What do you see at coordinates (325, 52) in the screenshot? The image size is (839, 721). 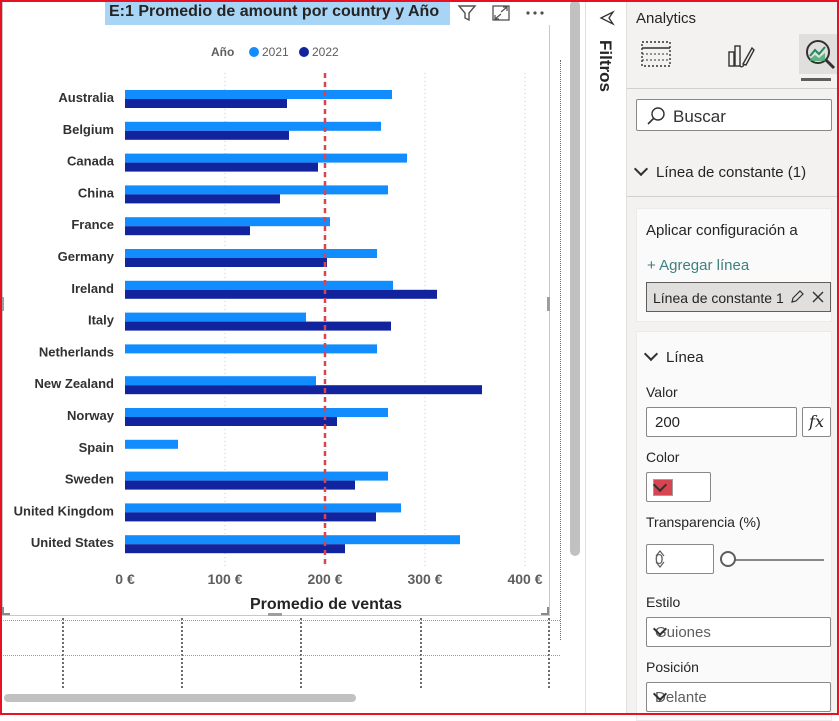 I see `legend-label: 2022` at bounding box center [325, 52].